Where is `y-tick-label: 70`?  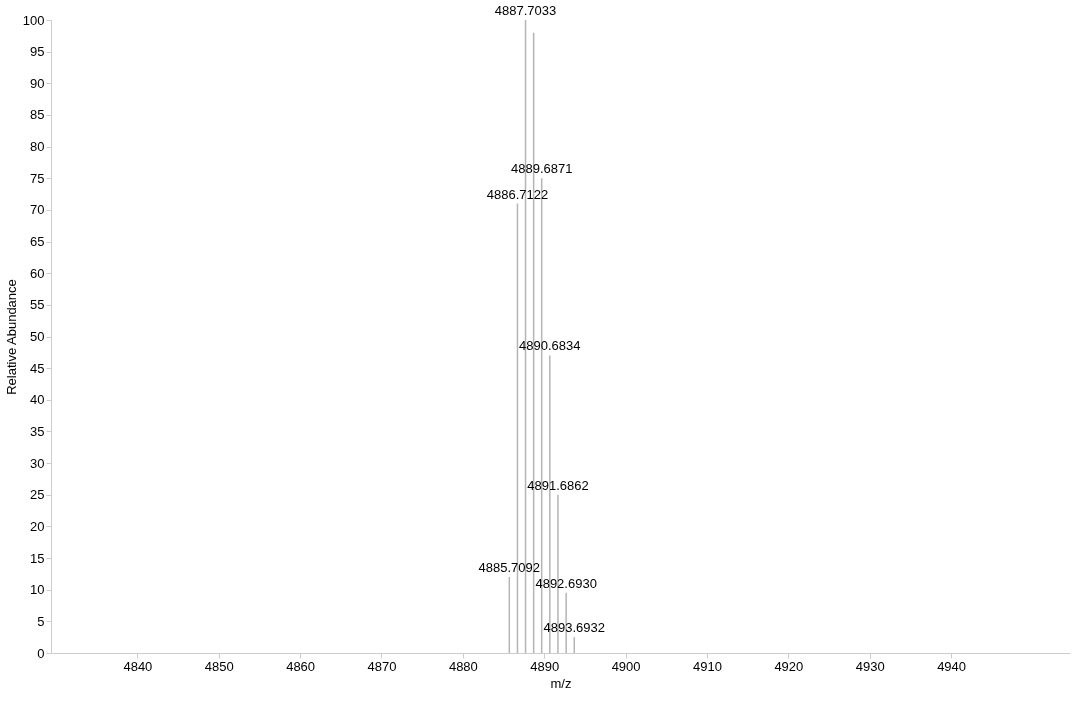
y-tick-label: 70 is located at coordinates (37, 210).